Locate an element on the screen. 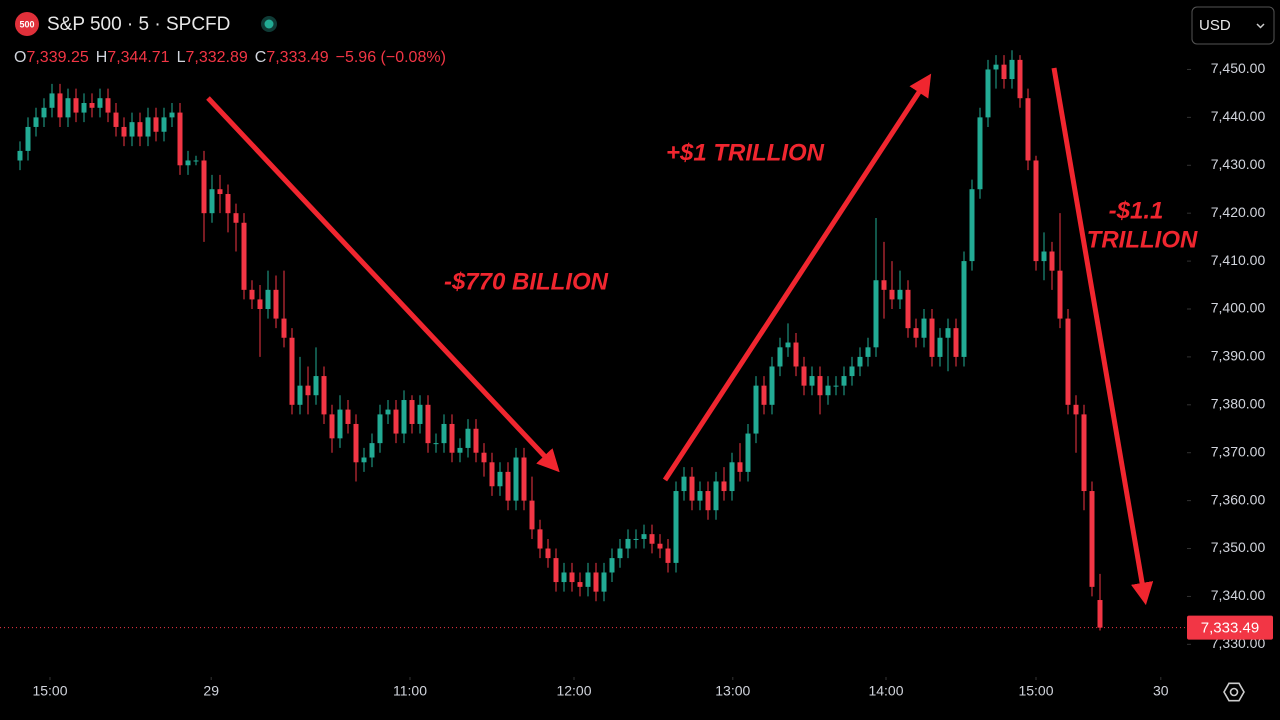  settings-hex is located at coordinates (1234, 692).